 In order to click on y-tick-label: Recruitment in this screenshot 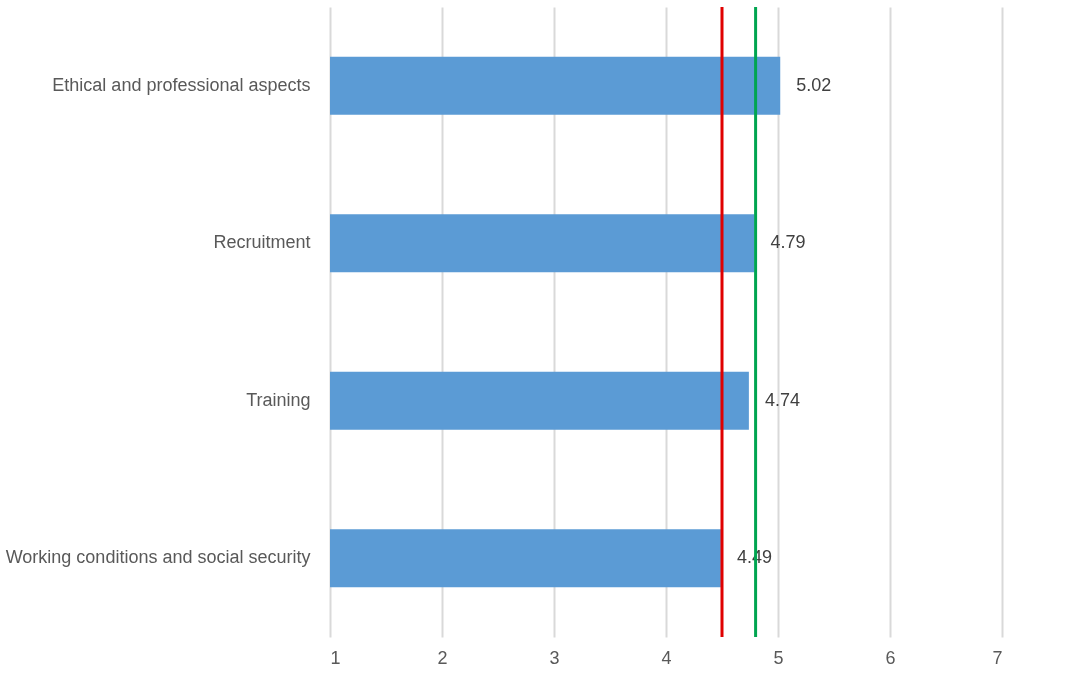, I will do `click(262, 242)`.